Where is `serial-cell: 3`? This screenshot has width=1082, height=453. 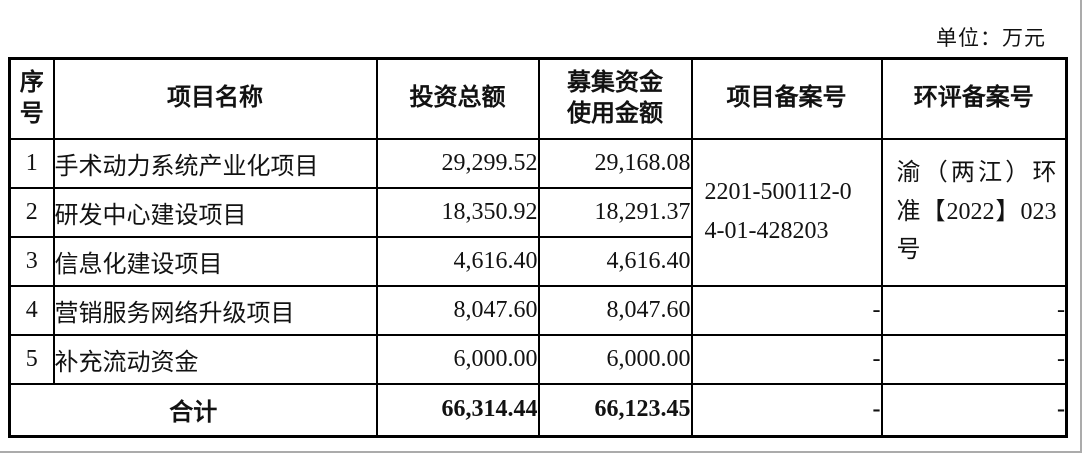 serial-cell: 3 is located at coordinates (31, 261).